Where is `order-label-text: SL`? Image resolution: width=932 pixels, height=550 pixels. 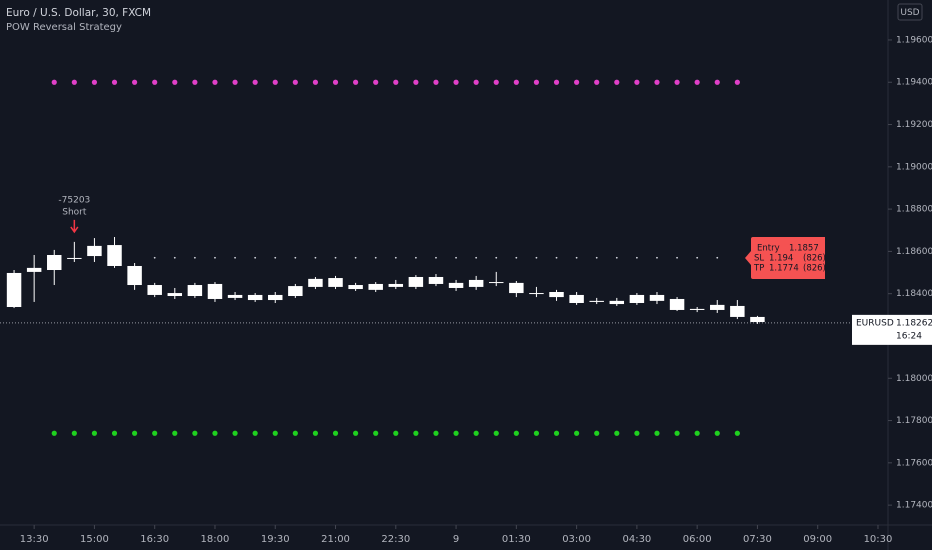 order-label-text: SL is located at coordinates (759, 259).